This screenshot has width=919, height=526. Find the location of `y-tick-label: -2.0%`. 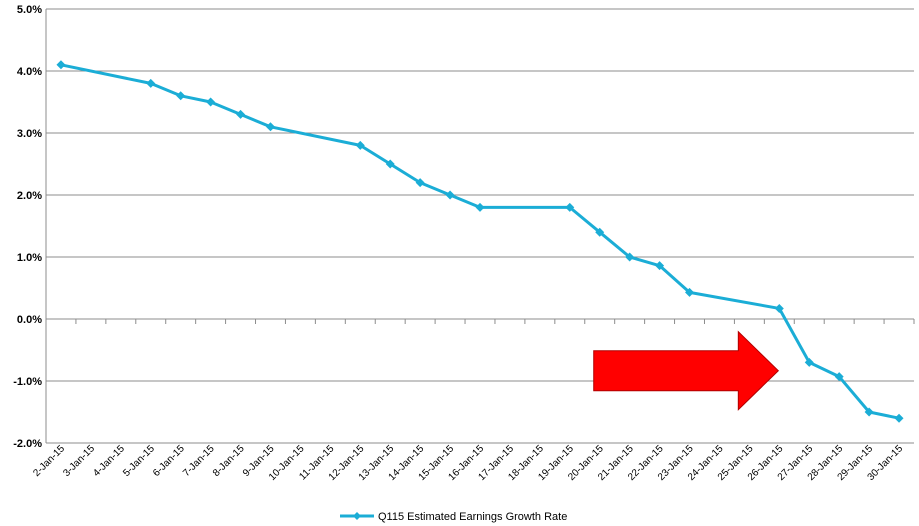

y-tick-label: -2.0% is located at coordinates (27, 444).